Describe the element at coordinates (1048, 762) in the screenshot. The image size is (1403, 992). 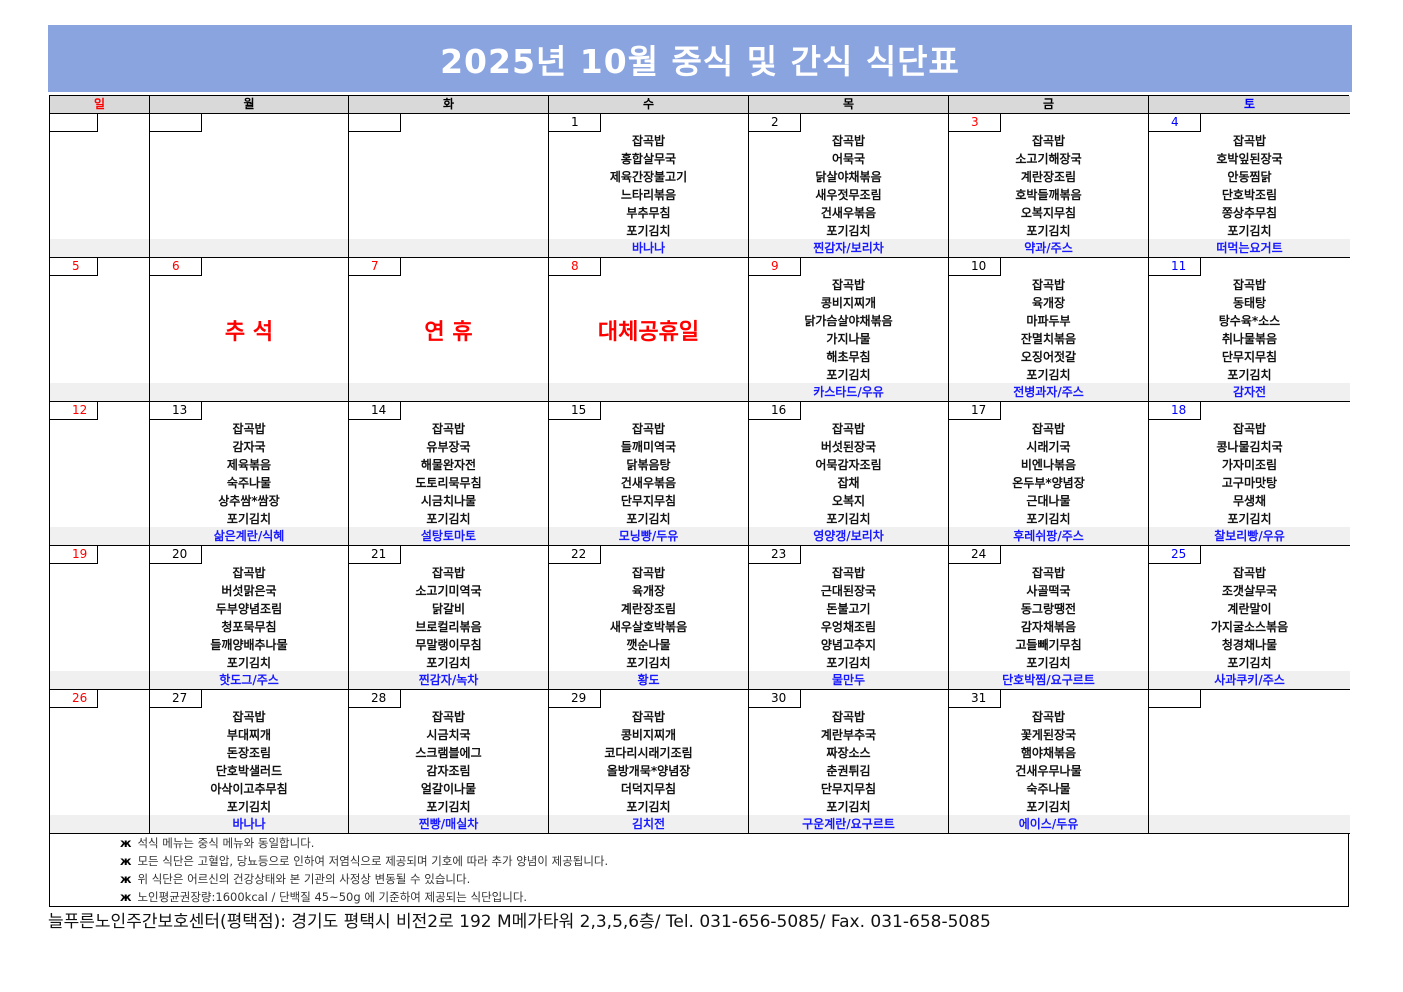
I see `menu-list: 잡곡밥 꽃게된장국 햄야채볶음 건새우무나물 숙주나물 포기김치` at that location.